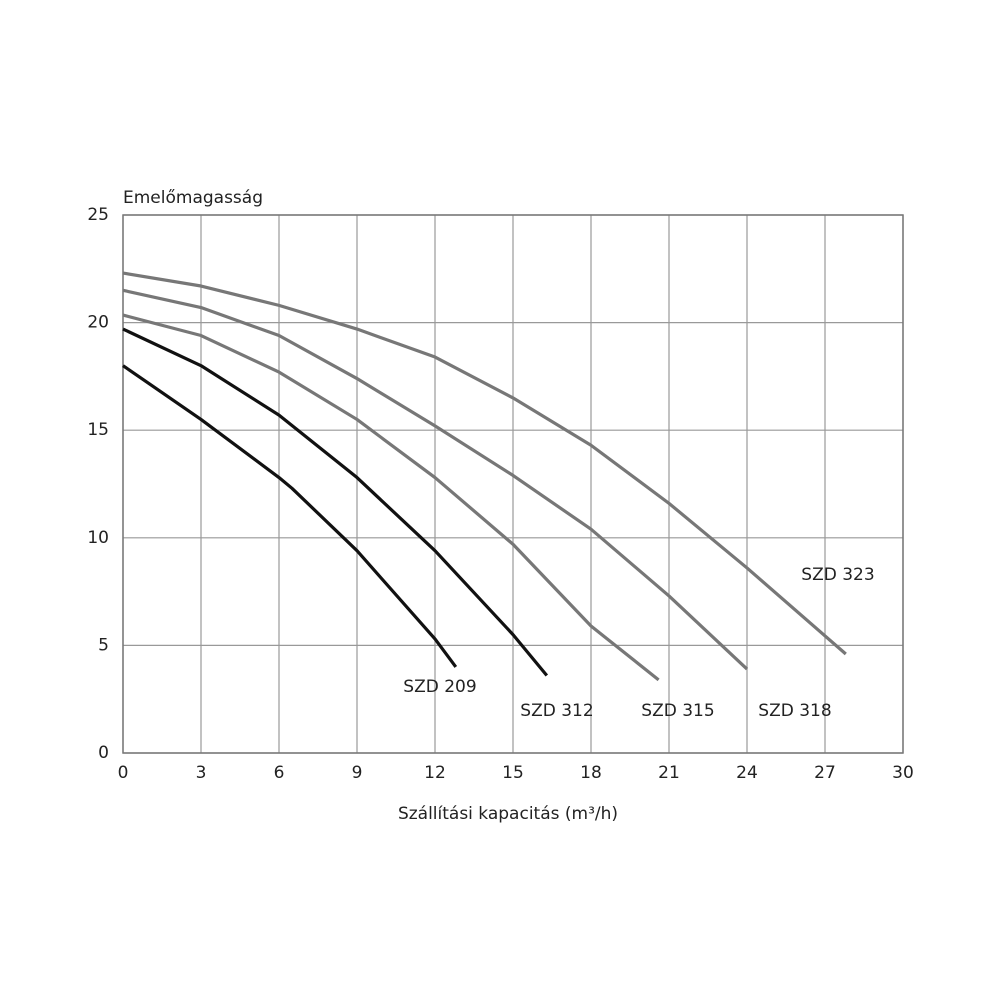  What do you see at coordinates (508, 814) in the screenshot?
I see `x-axis-label: Szállítási kapacitás (m³/h)` at bounding box center [508, 814].